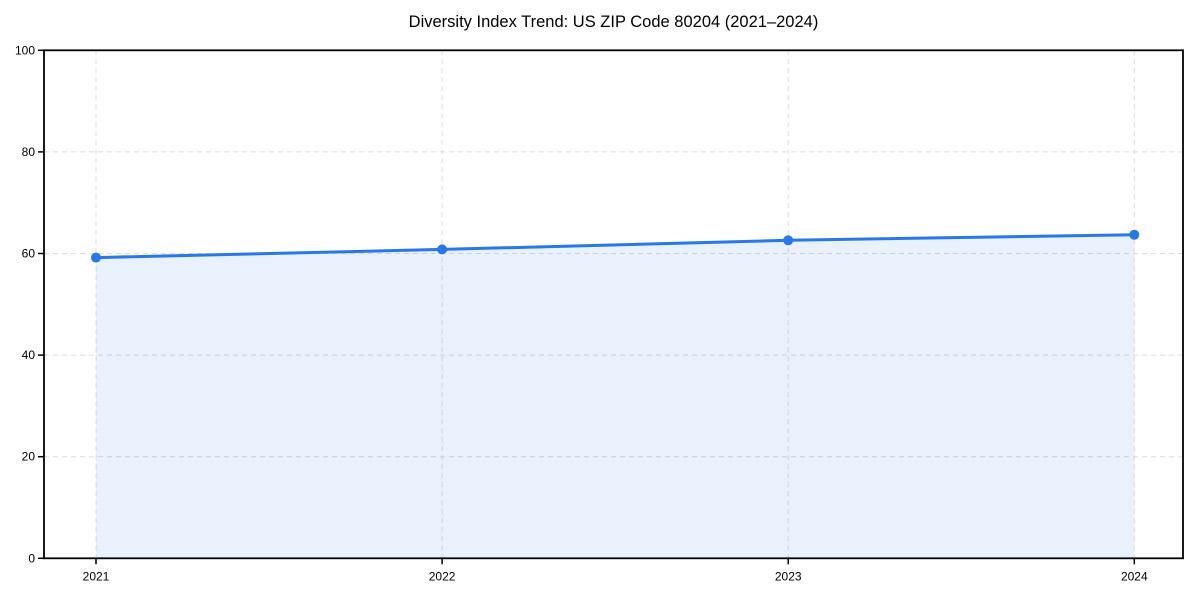 The image size is (1200, 600). What do you see at coordinates (442, 576) in the screenshot?
I see `x-tick-label: 2022` at bounding box center [442, 576].